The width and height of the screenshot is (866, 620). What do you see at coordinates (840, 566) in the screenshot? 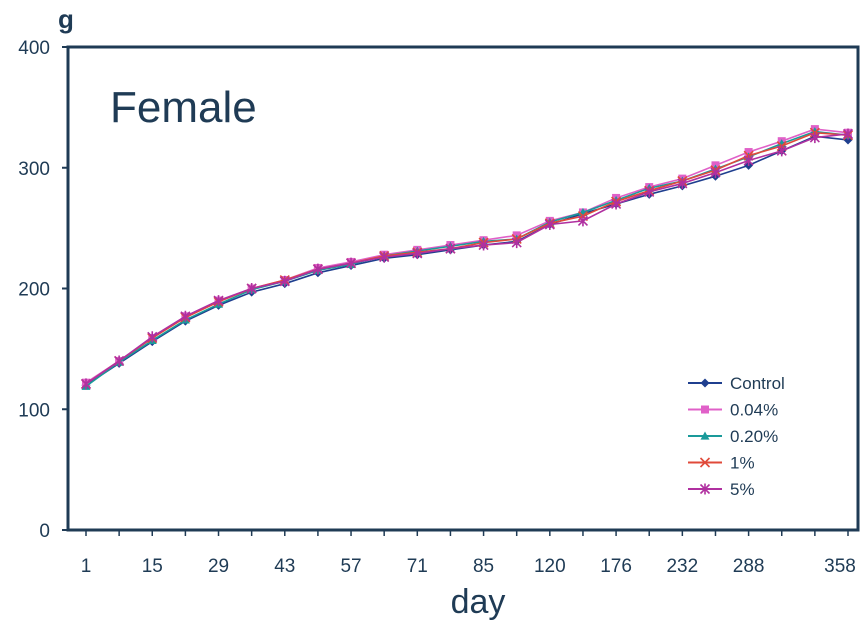
I see `x-tick-label: 358` at bounding box center [840, 566].